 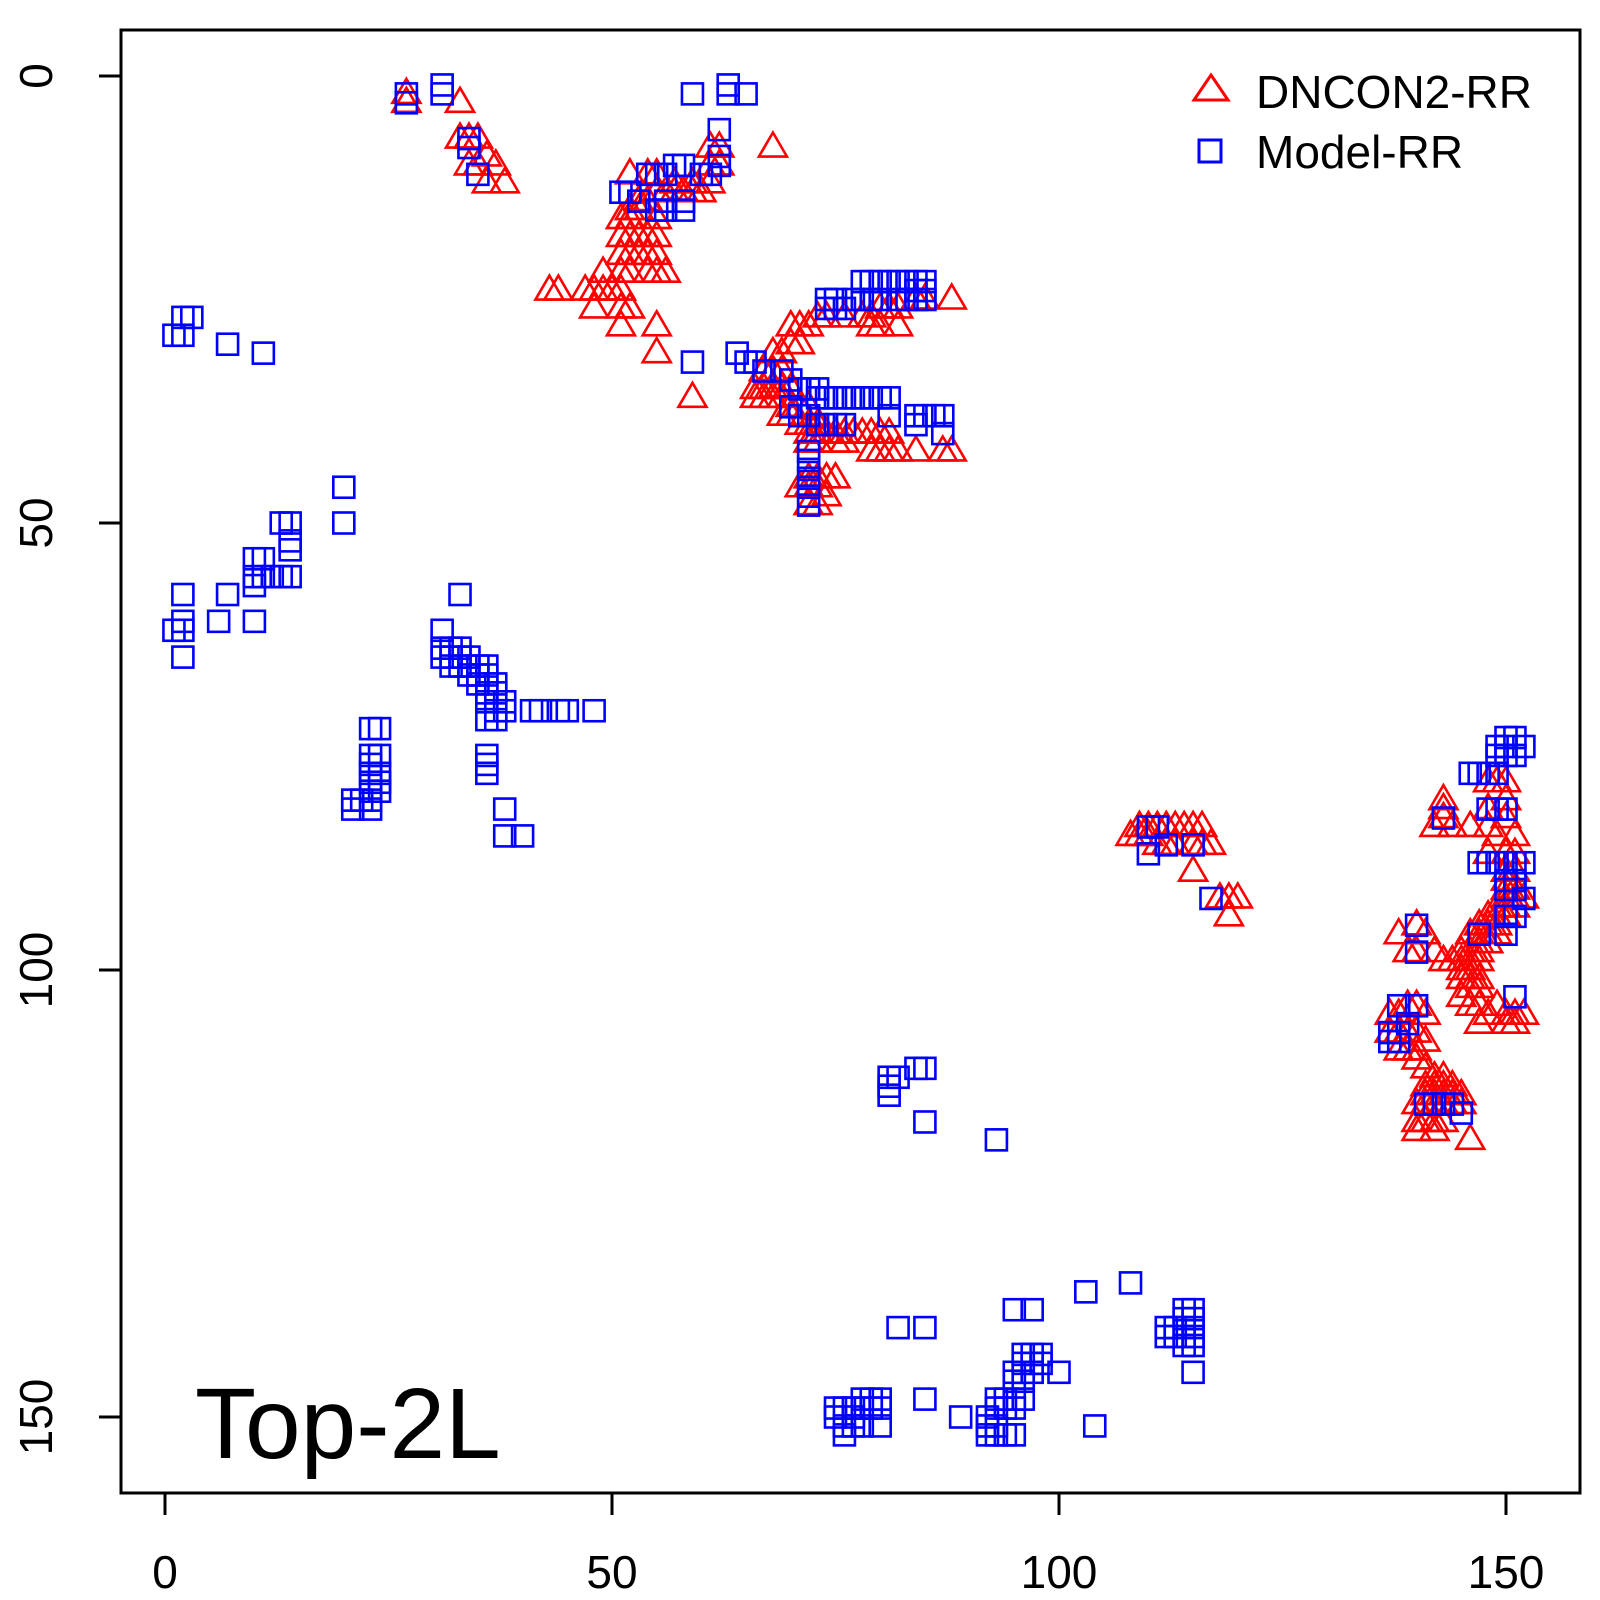 What do you see at coordinates (165, 1572) in the screenshot?
I see `x-tick-label: 0` at bounding box center [165, 1572].